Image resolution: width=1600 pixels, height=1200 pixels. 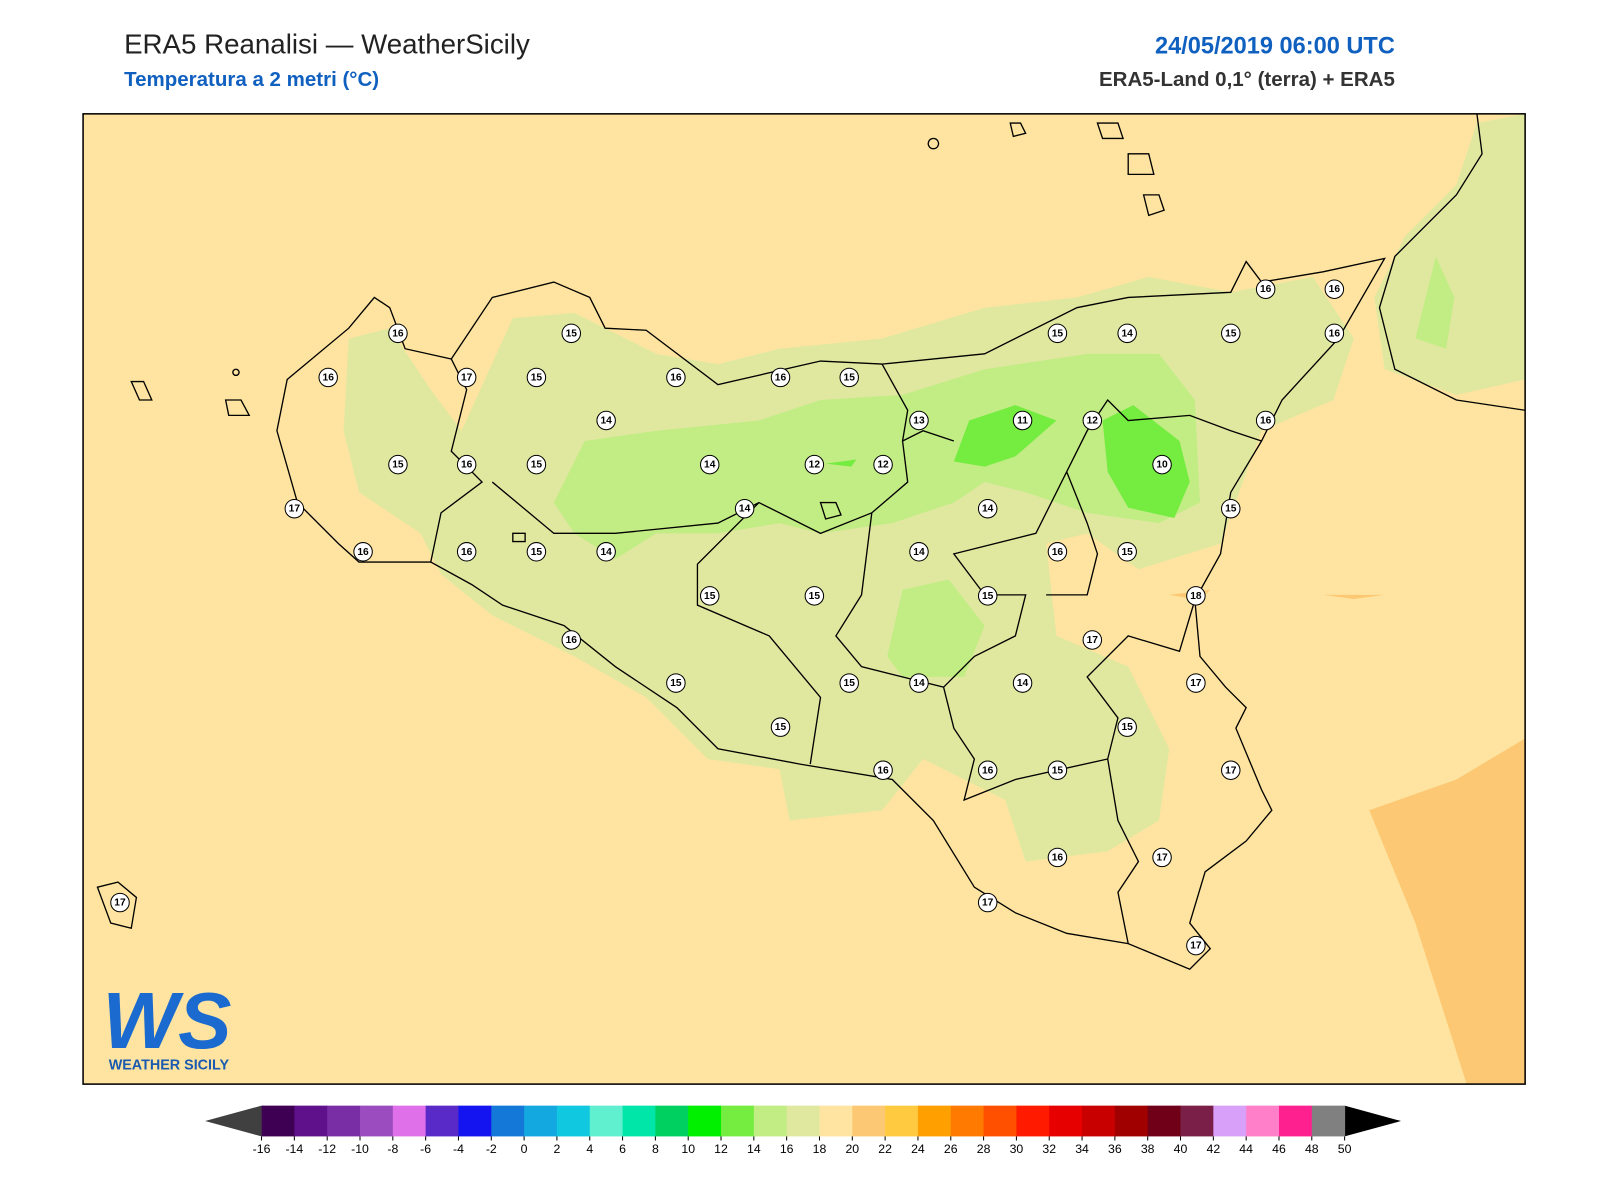 What do you see at coordinates (167, 1020) in the screenshot?
I see `logo-letters: WS` at bounding box center [167, 1020].